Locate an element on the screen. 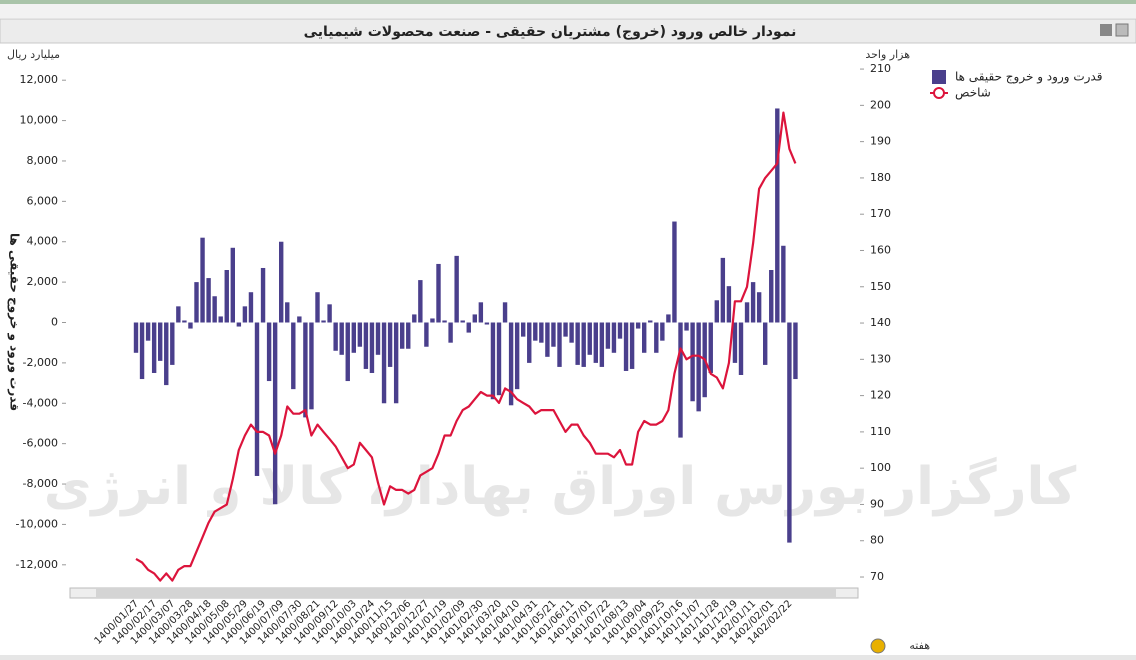 The width and height of the screenshot is (1136, 660). y-tick-label: 10,000 is located at coordinates (39, 120).